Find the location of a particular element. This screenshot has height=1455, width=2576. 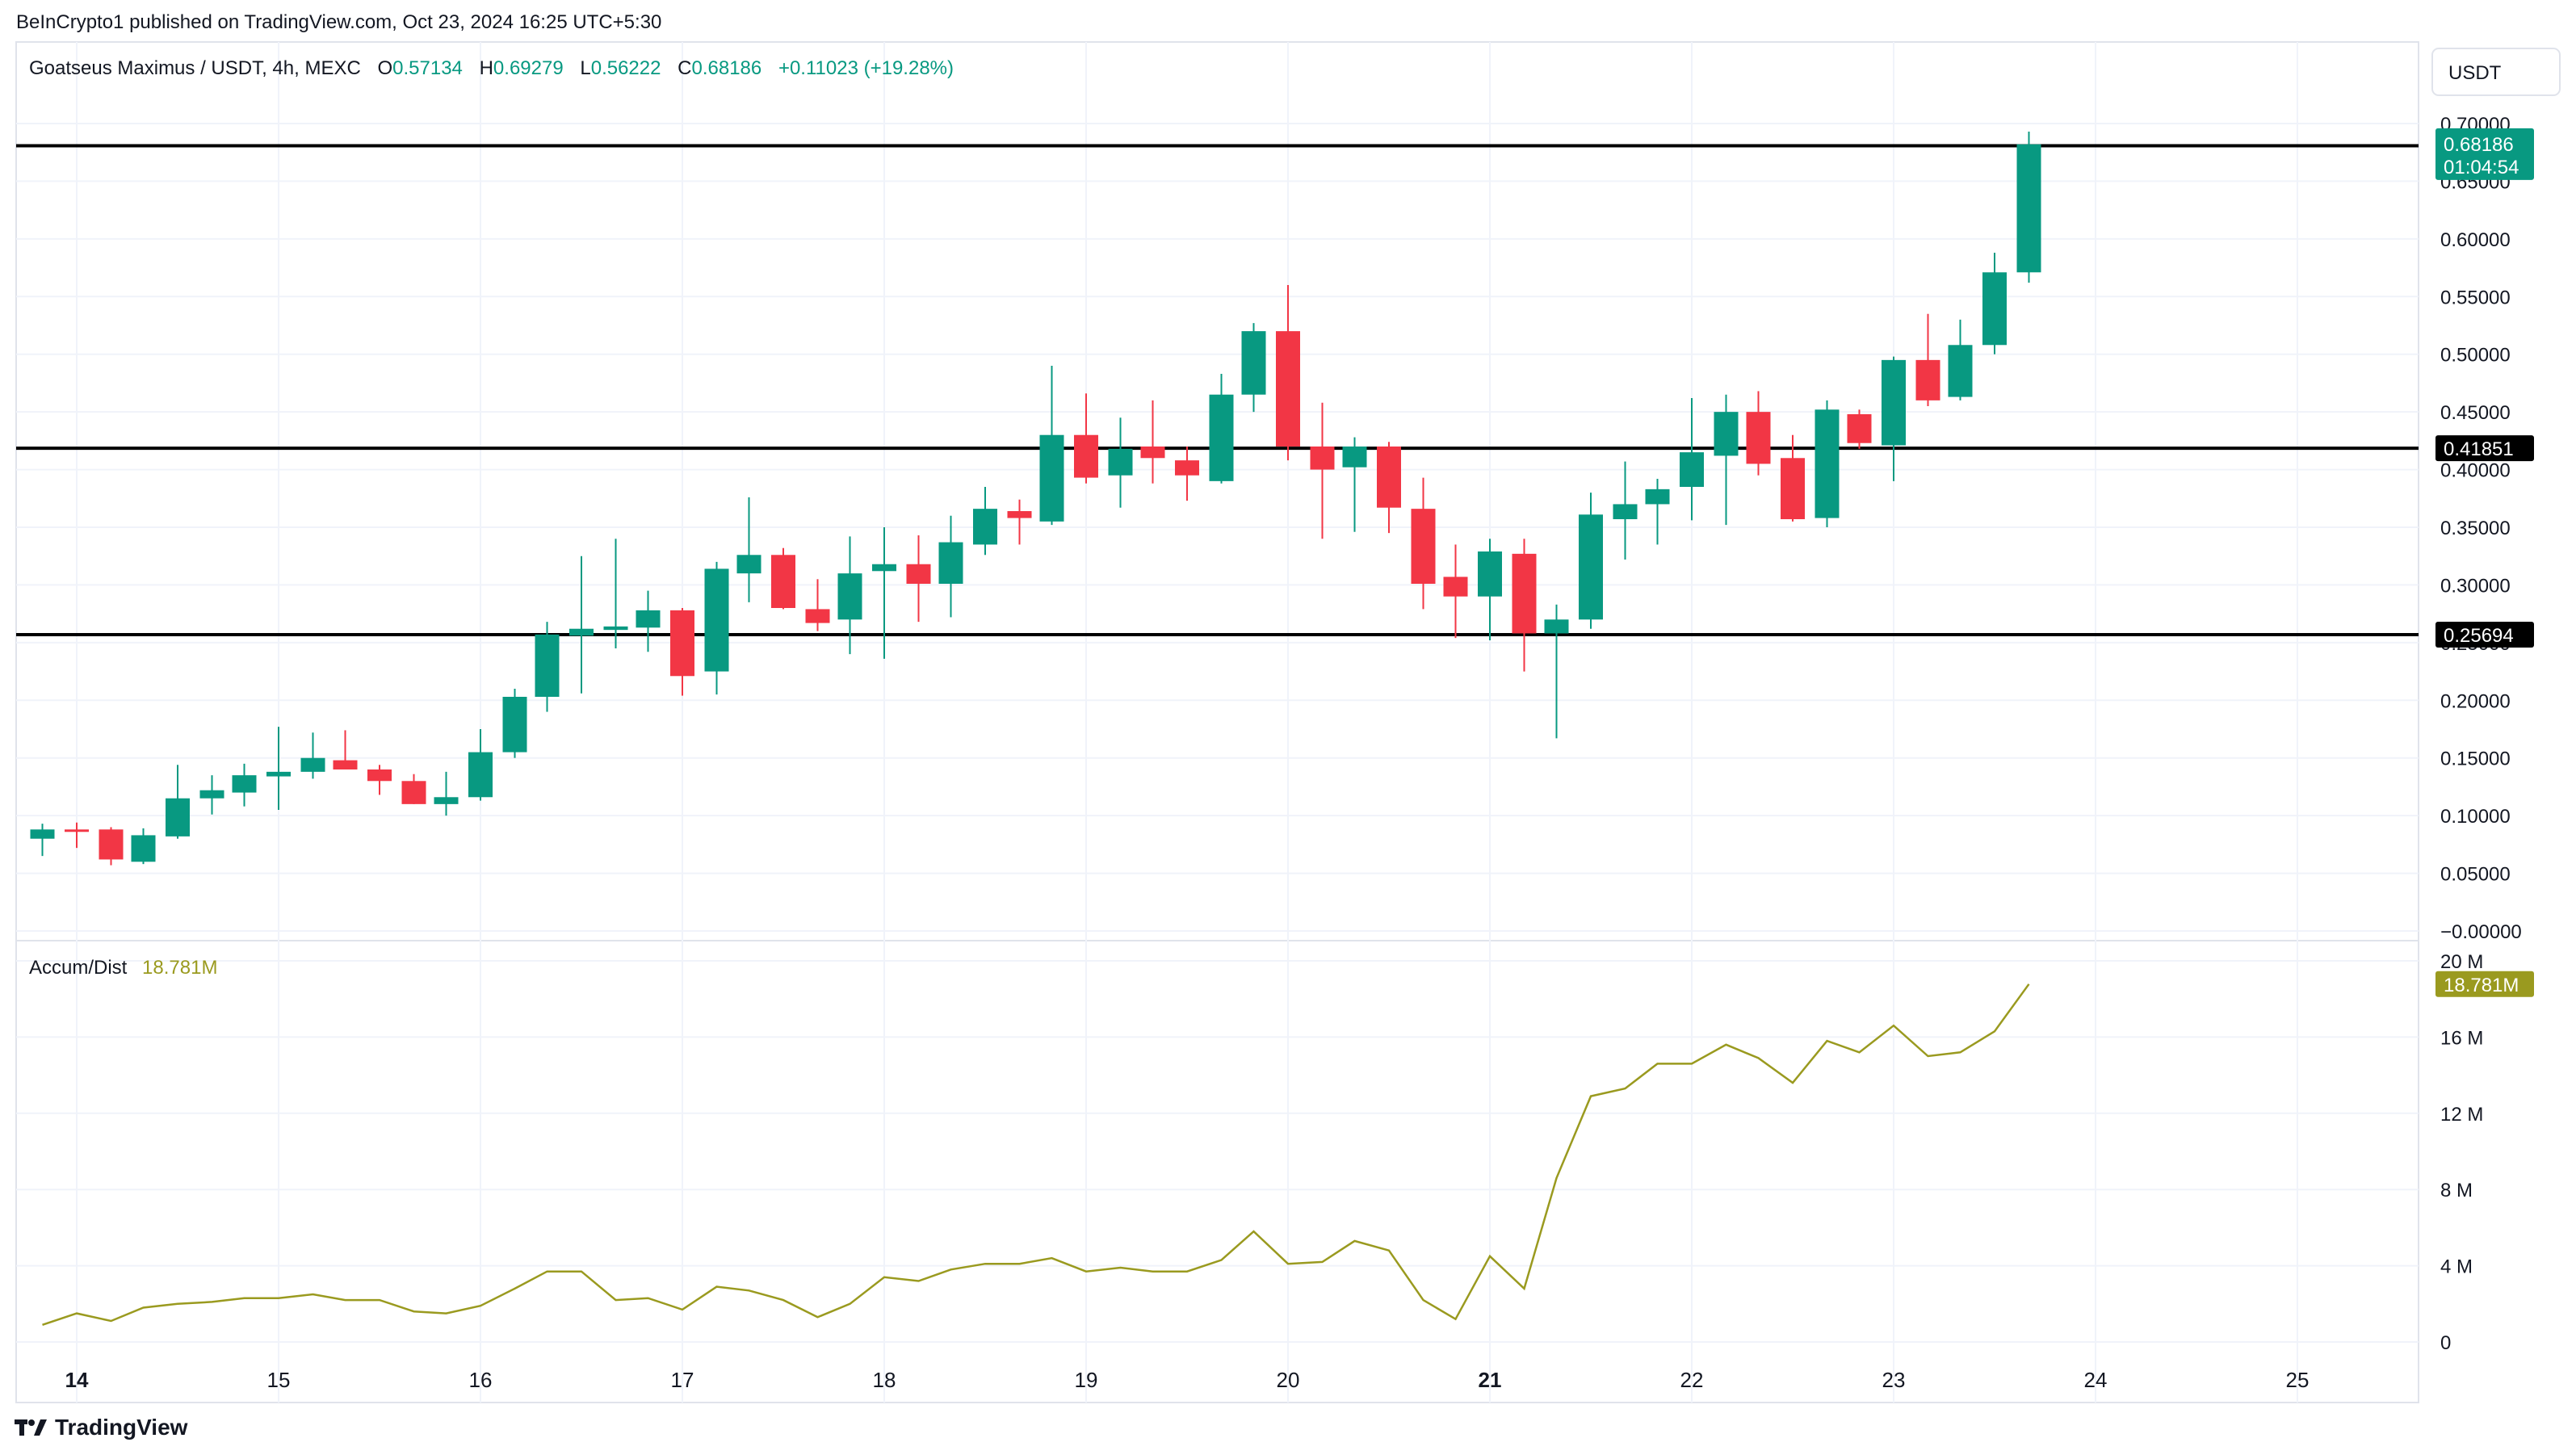

high-value: 0.69279 is located at coordinates (528, 68).